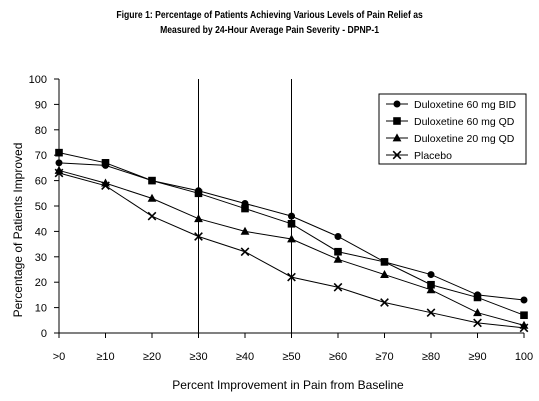  Describe the element at coordinates (477, 357) in the screenshot. I see `x-tick-label: ≥90` at that location.